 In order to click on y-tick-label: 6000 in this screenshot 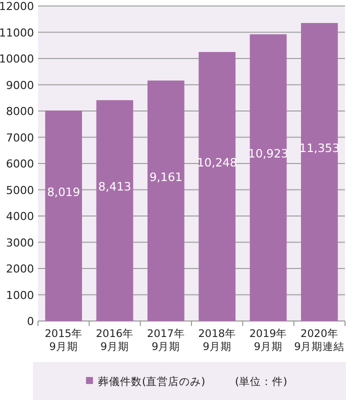, I will do `click(20, 164)`.